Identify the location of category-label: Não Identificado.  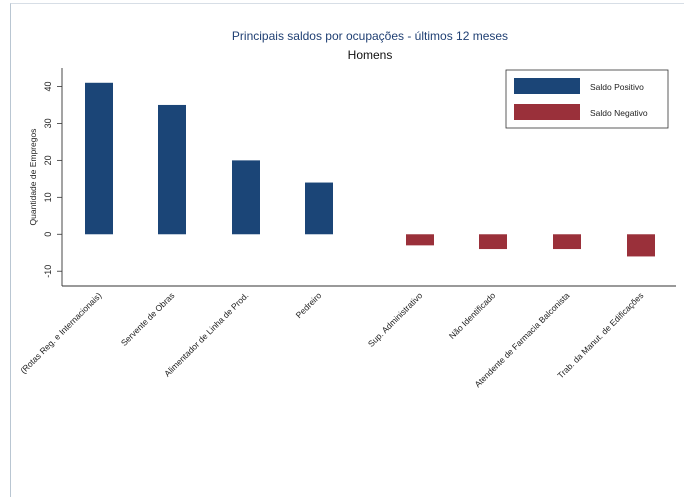
(472, 315).